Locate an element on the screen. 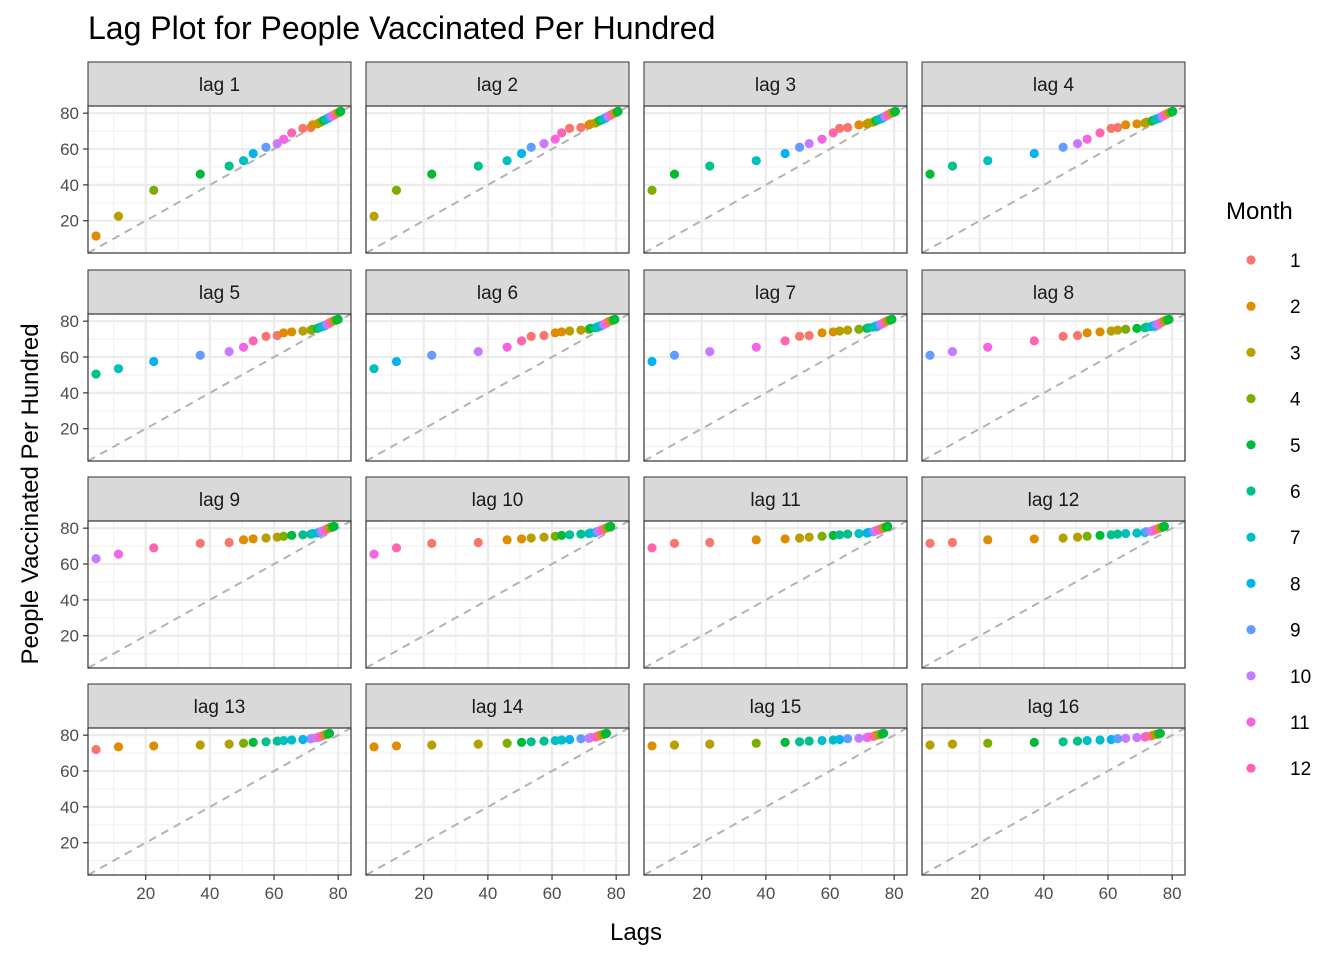 The width and height of the screenshot is (1344, 960). legend-label: 4 is located at coordinates (1295, 400).